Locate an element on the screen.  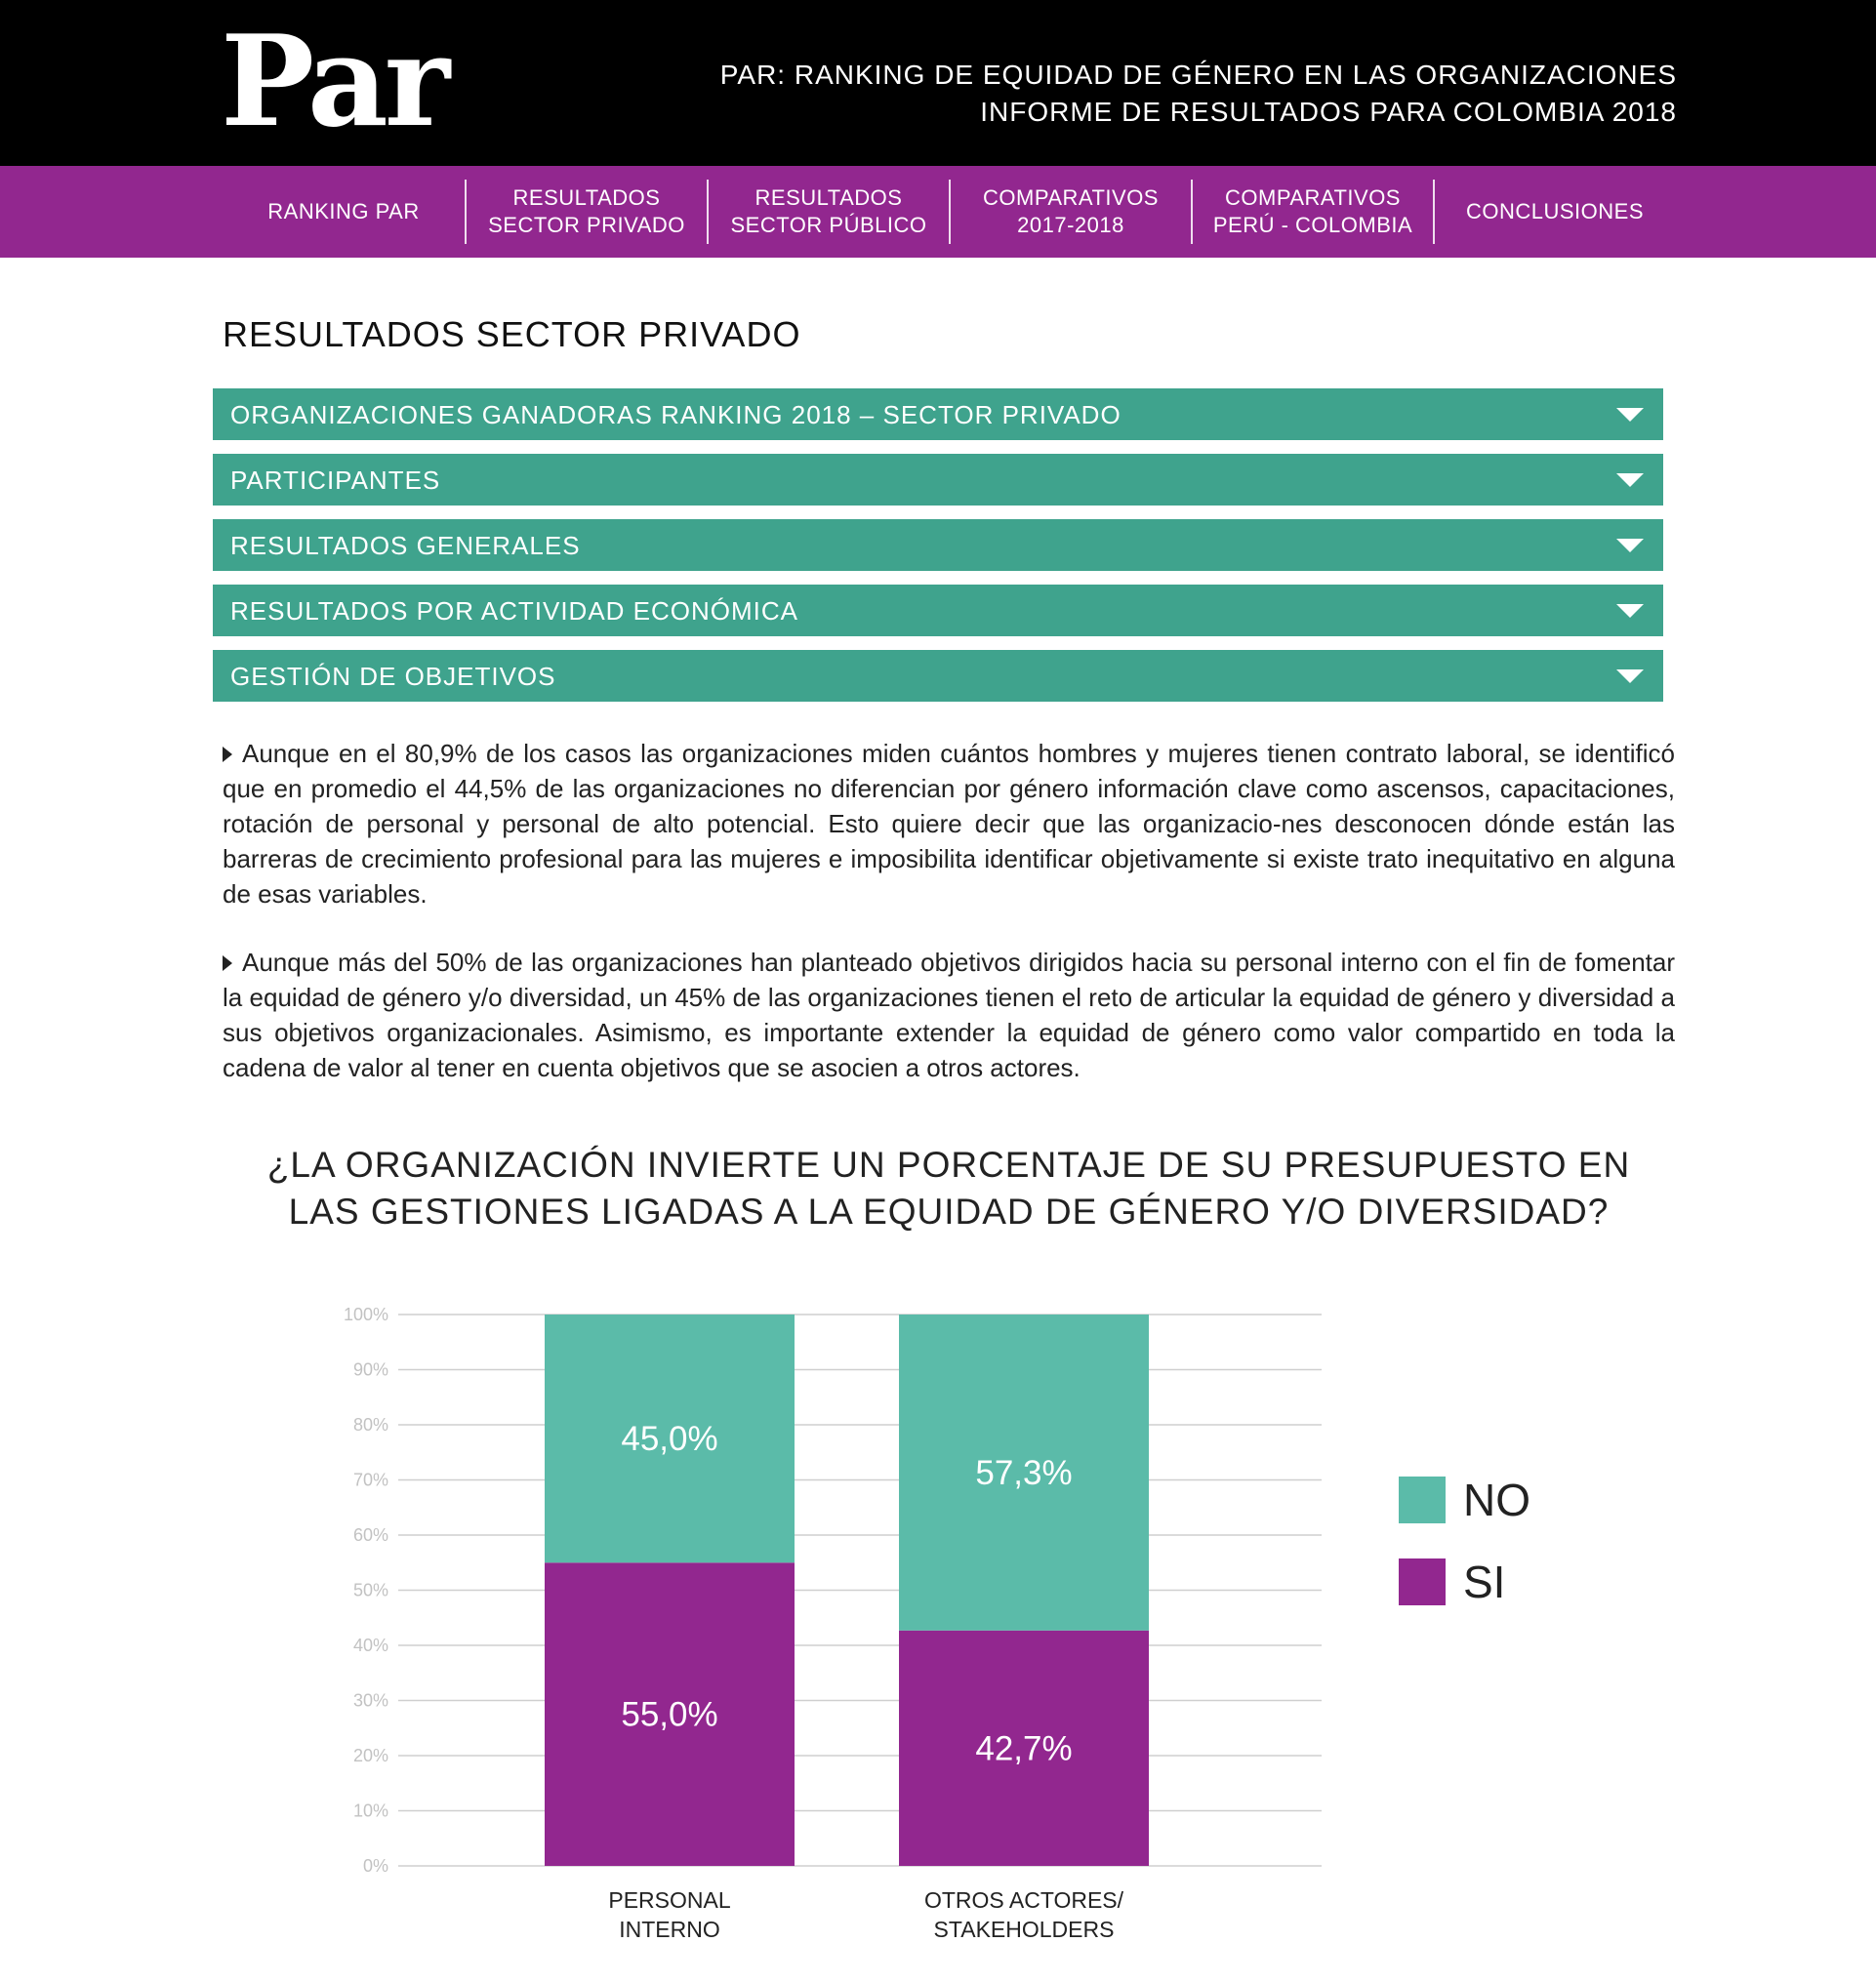
y-tick-label: 50% is located at coordinates (370, 1591).